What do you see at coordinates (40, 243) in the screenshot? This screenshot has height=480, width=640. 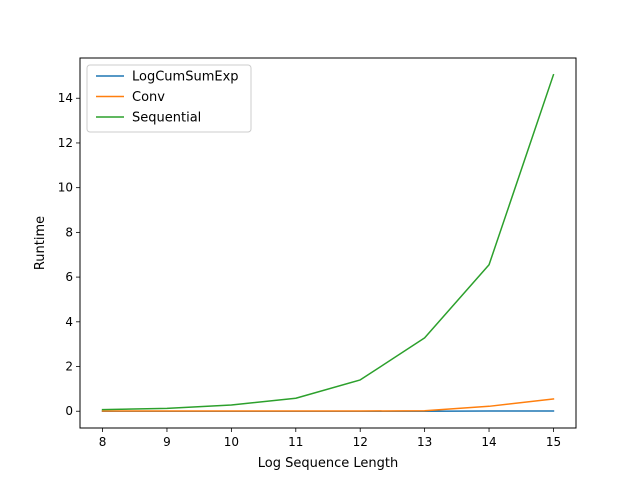 I see `y-axis-label: Runtime` at bounding box center [40, 243].